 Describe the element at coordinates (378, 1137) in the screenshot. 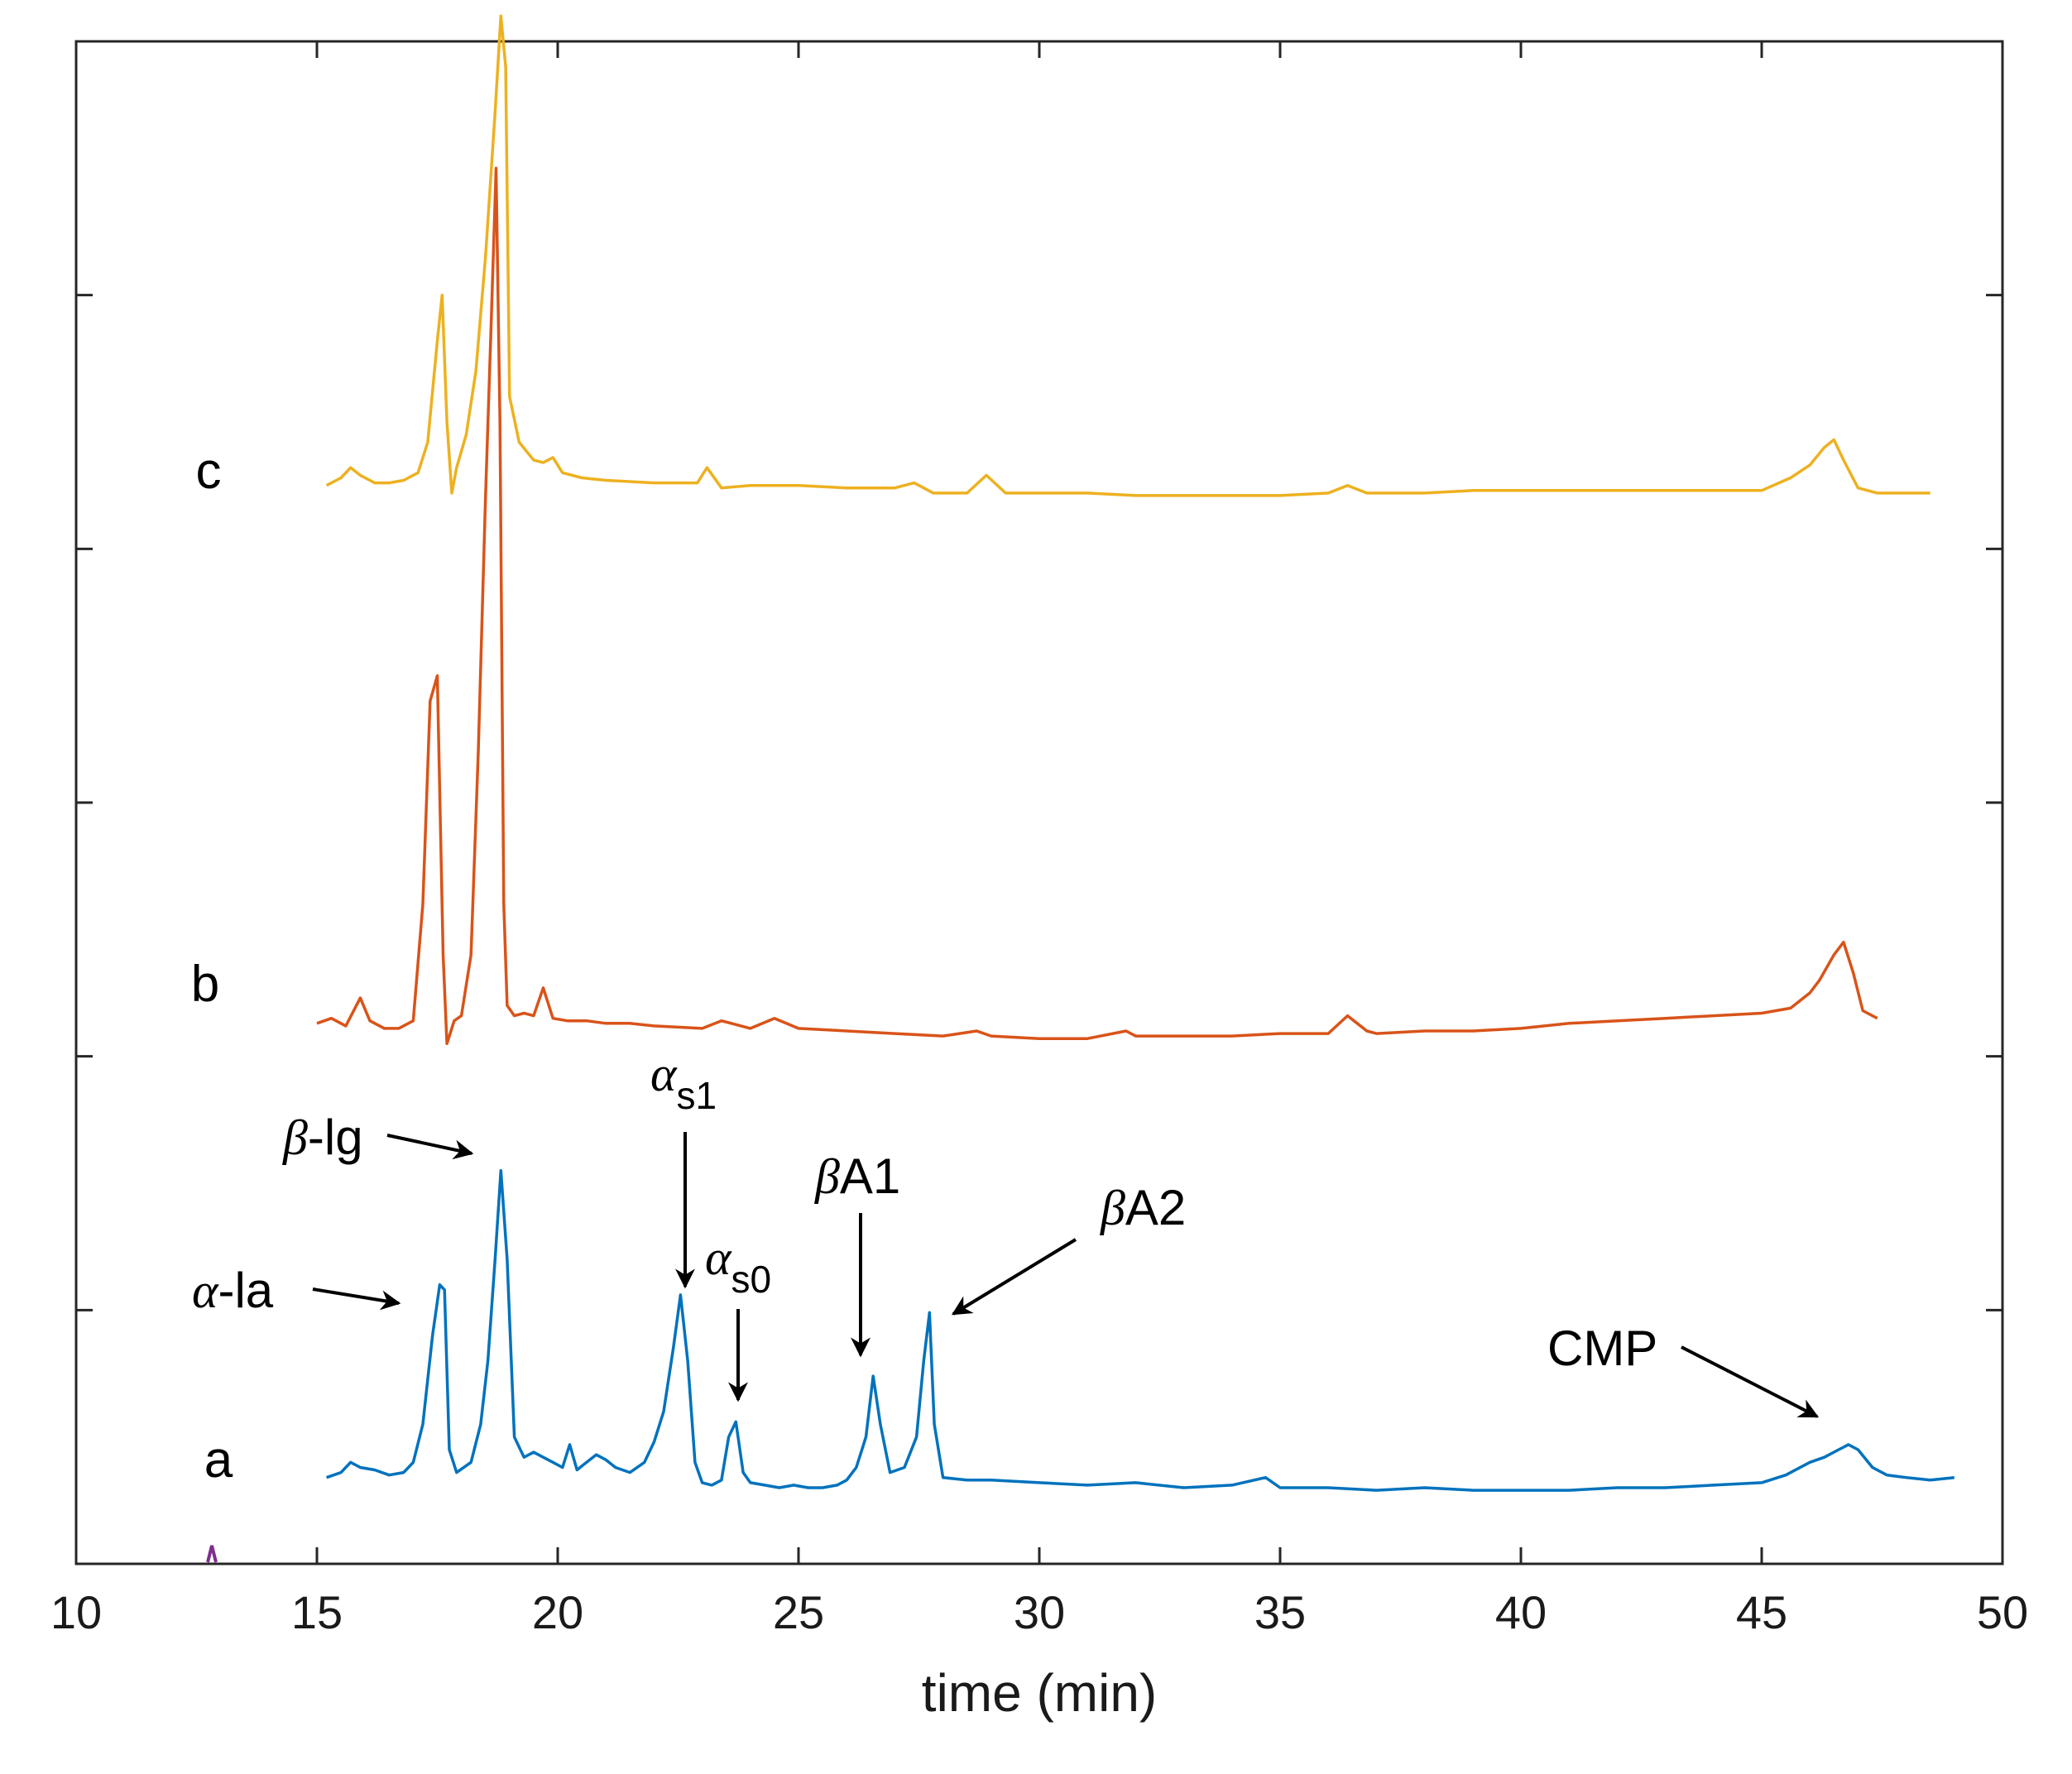

I see `annotation-beta-lg: β-lg` at that location.